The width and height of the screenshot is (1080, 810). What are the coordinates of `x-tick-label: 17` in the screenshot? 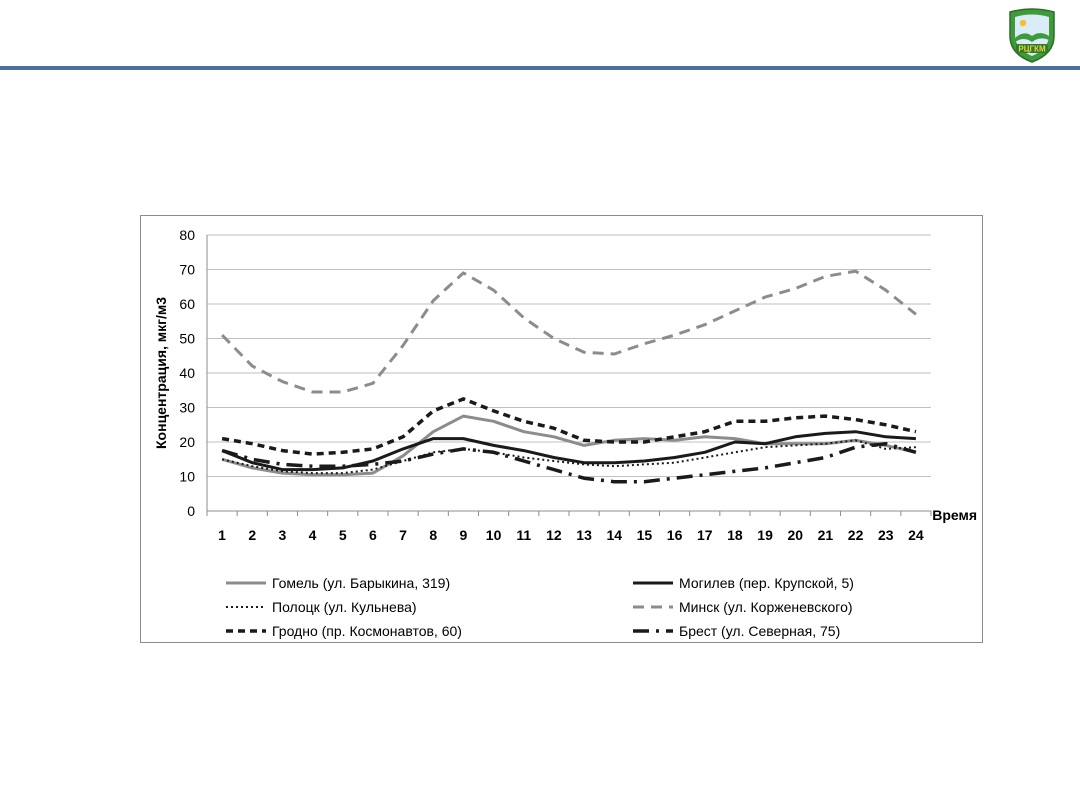 It's located at (705, 535).